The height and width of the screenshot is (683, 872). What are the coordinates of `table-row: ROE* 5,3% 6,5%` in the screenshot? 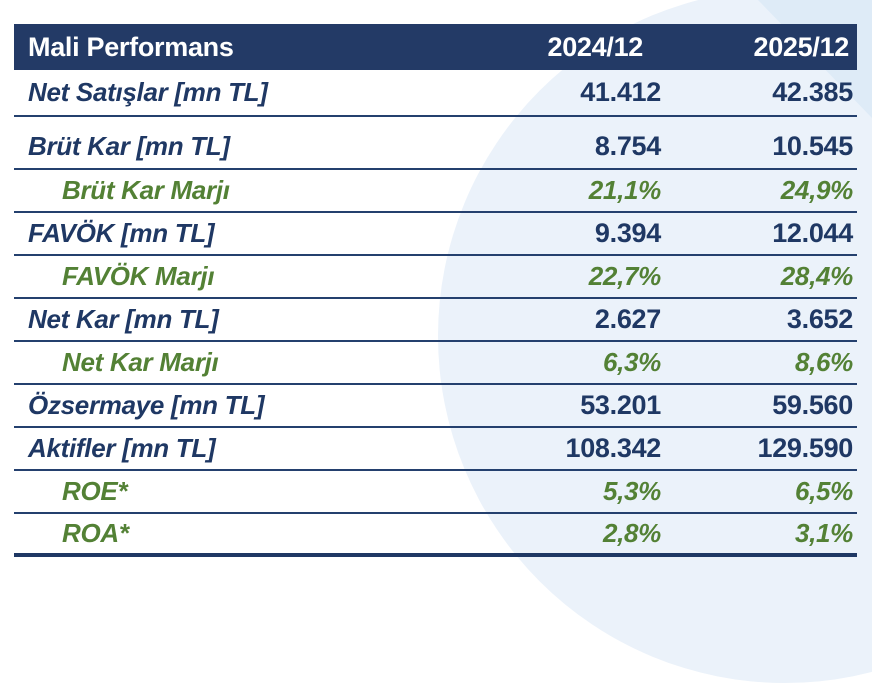 It's located at (435, 492).